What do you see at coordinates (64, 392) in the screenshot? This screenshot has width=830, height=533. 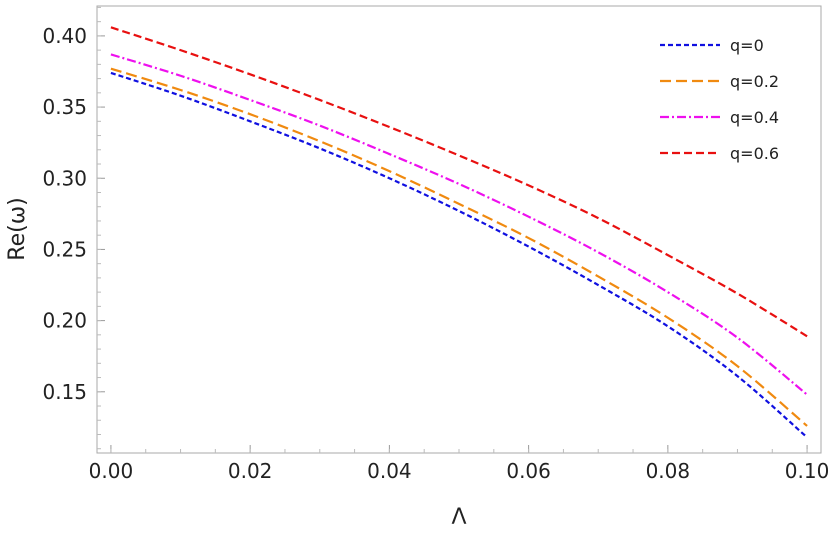 I see `y-tick-label: 0.15` at bounding box center [64, 392].